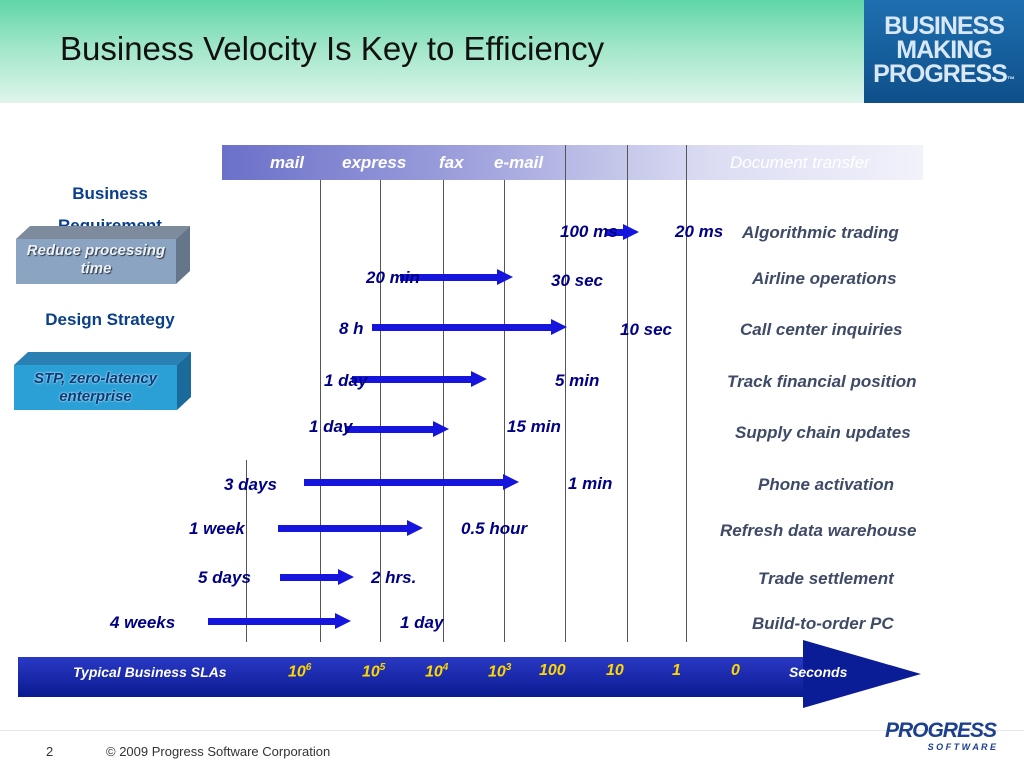 The image size is (1024, 768). I want to click on row-to-label: 5 min, so click(577, 380).